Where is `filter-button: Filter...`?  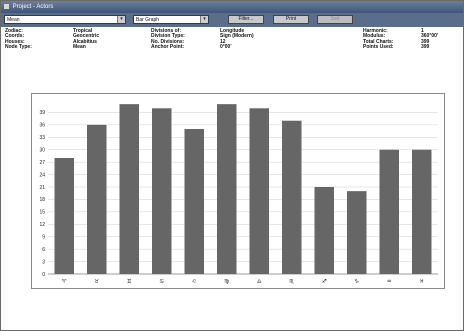
filter-button: Filter... is located at coordinates (246, 19).